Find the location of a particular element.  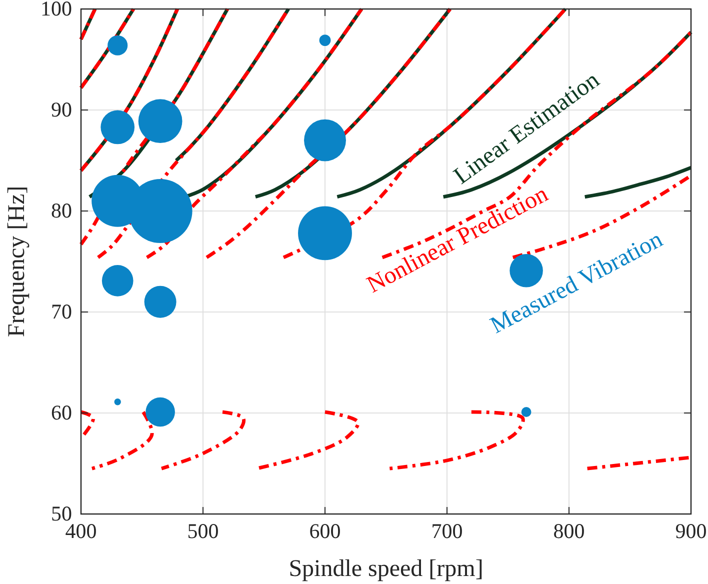

y-tick-label: 70 is located at coordinates (61, 312).